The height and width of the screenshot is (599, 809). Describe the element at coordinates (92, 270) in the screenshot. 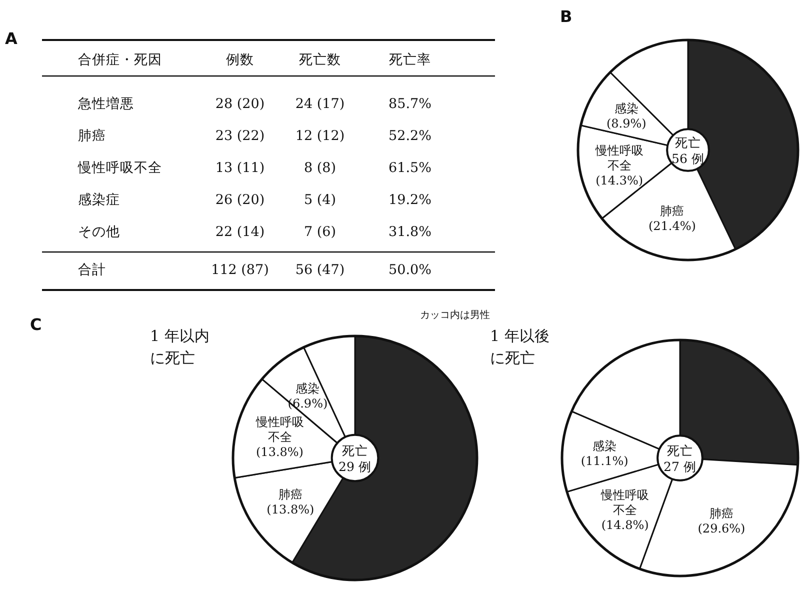

I see `category-label: 合計` at that location.